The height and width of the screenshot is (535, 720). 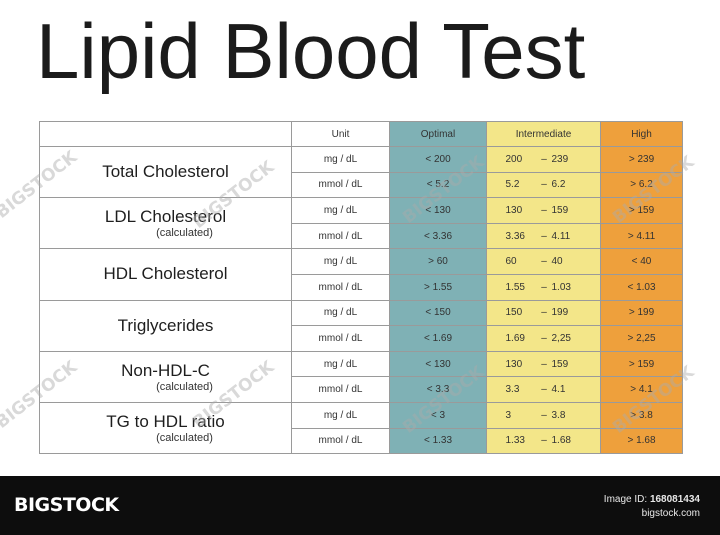 I want to click on site-url: bigstock.com, so click(x=670, y=513).